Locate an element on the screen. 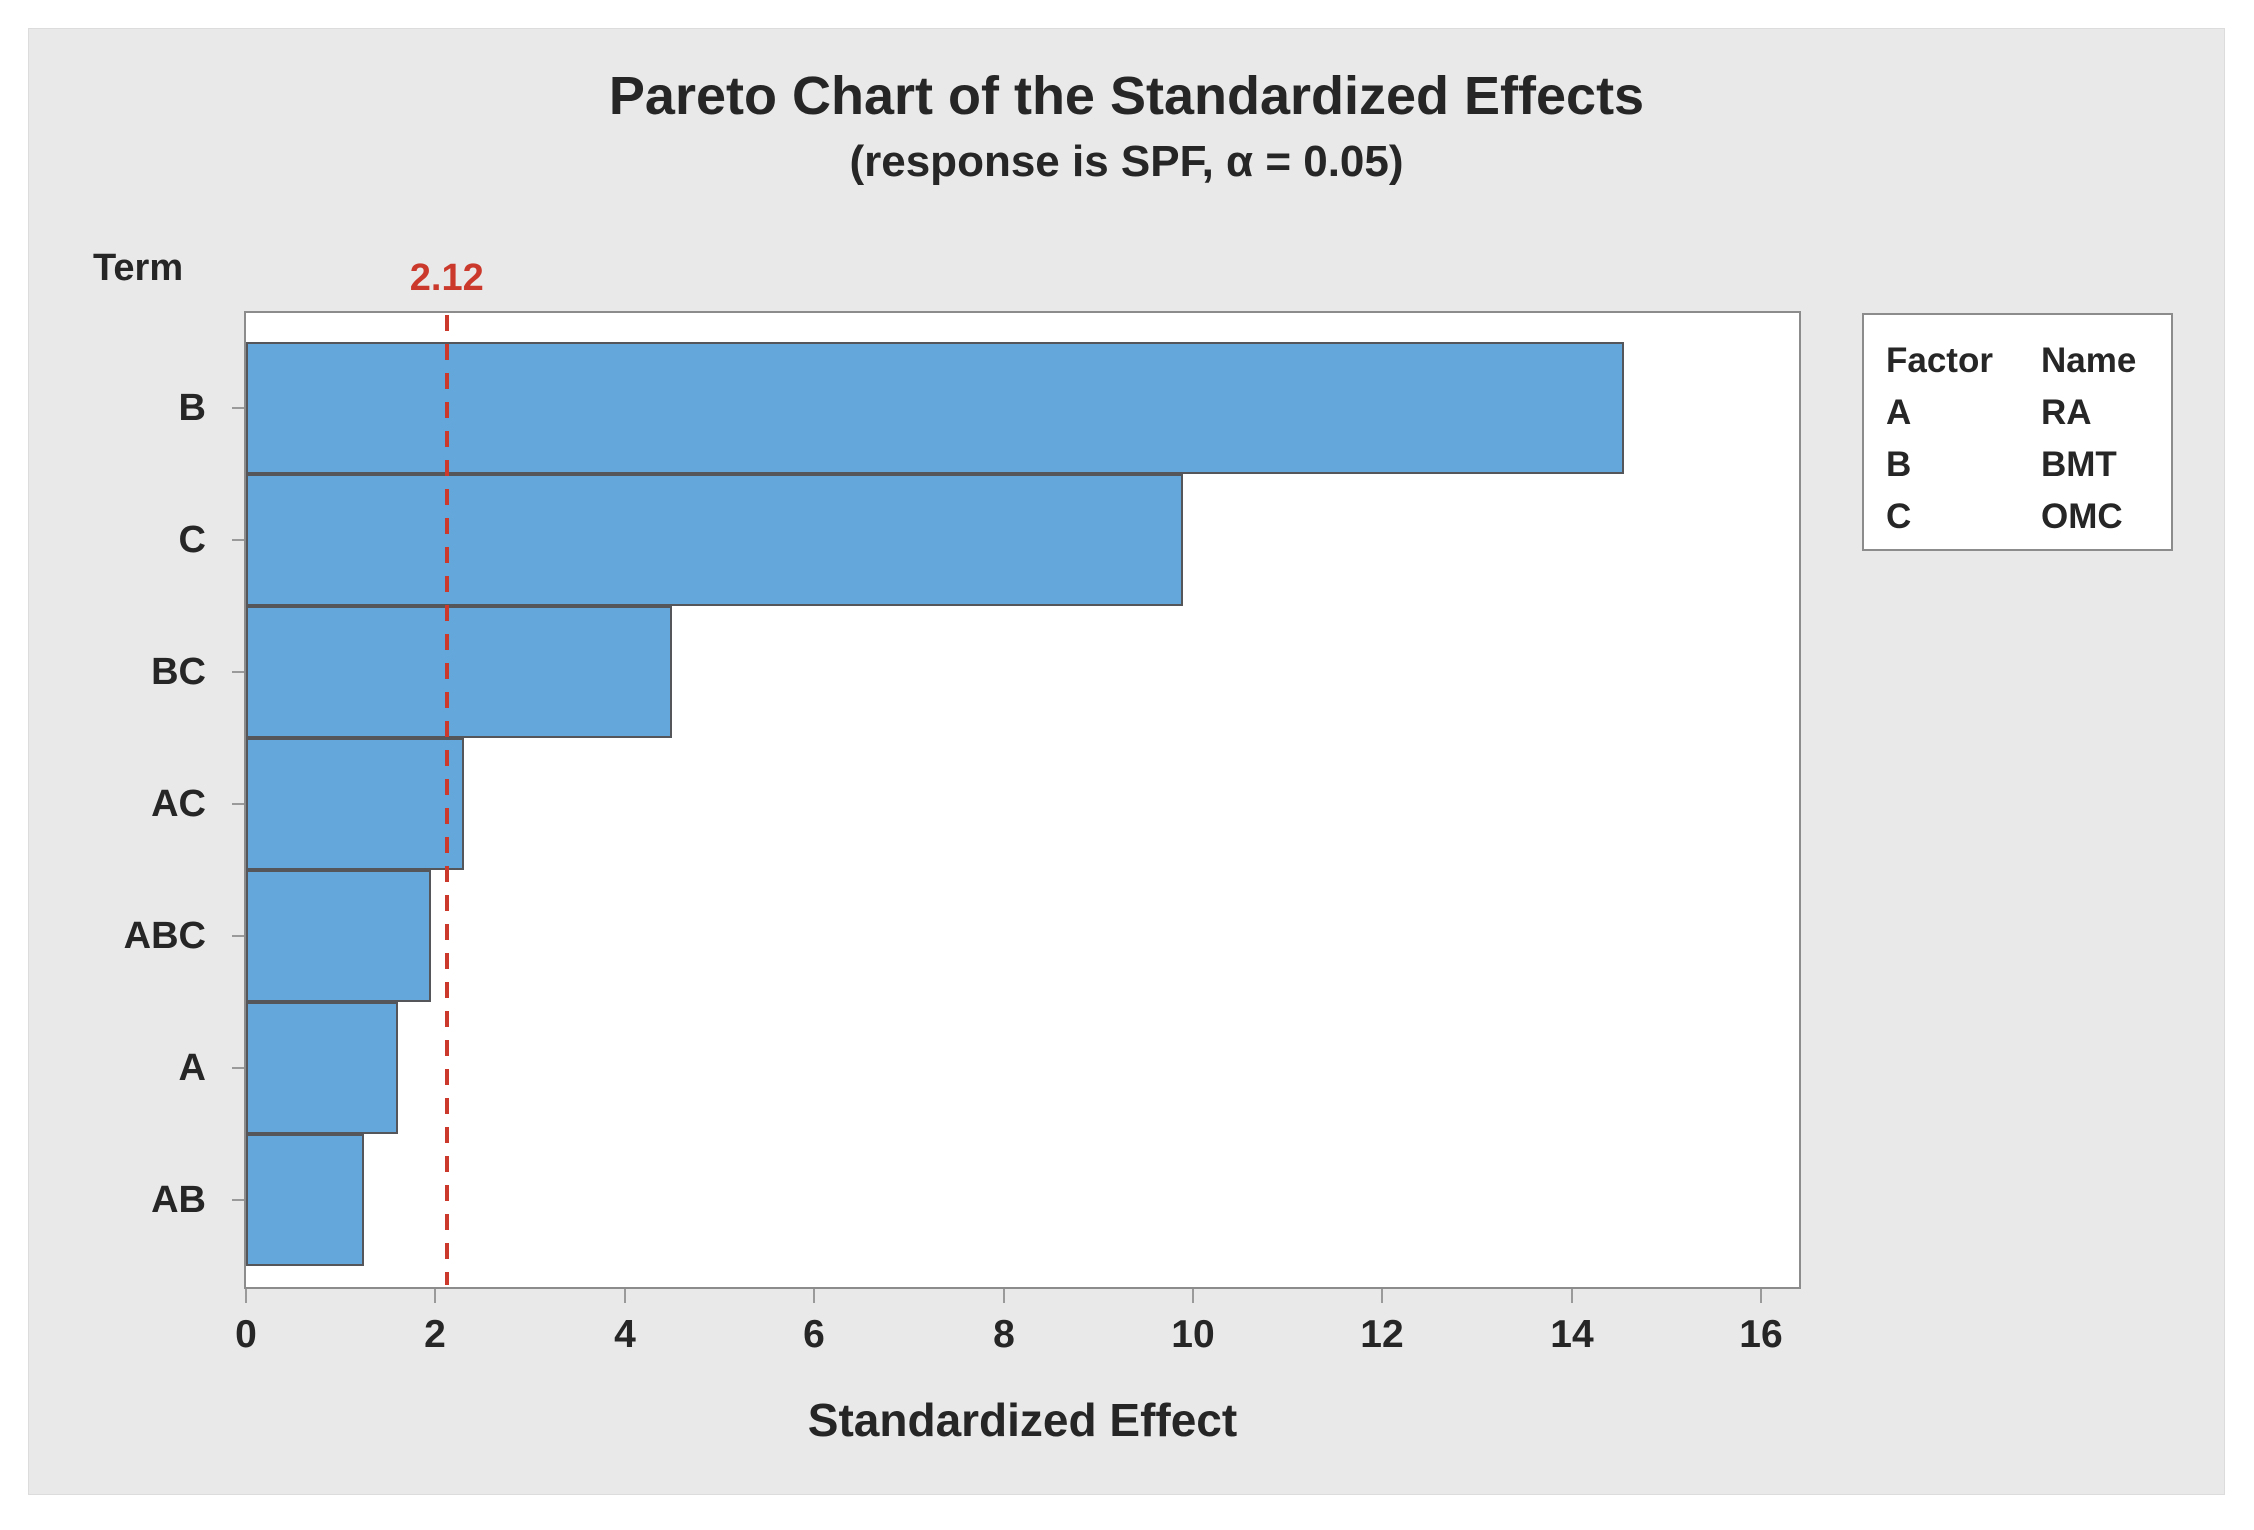 This screenshot has width=2254, height=1530. legend-factor: C is located at coordinates (1899, 516).